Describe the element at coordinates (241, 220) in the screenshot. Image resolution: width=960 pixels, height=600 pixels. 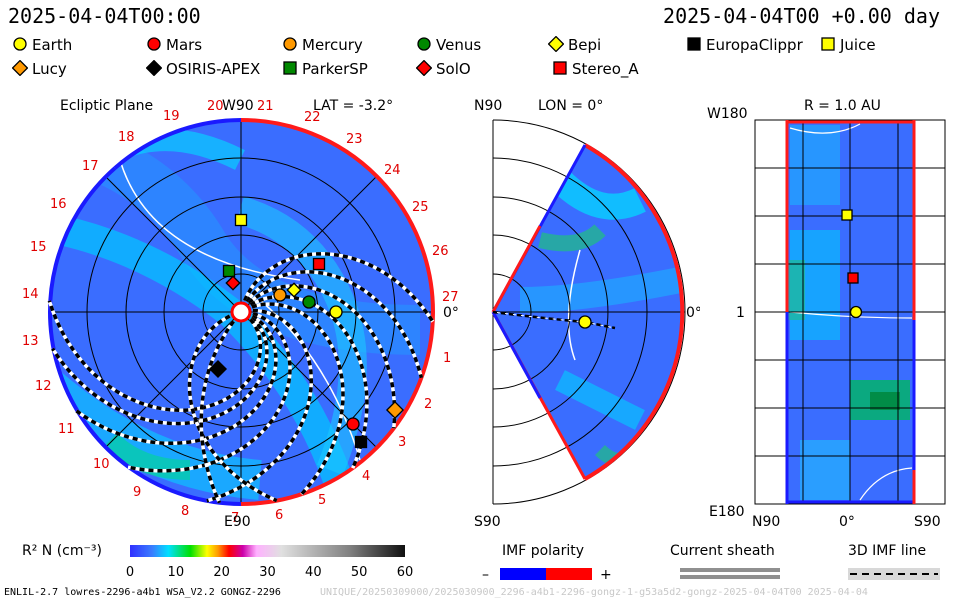
I see `juice-marker-ecliptic` at that location.